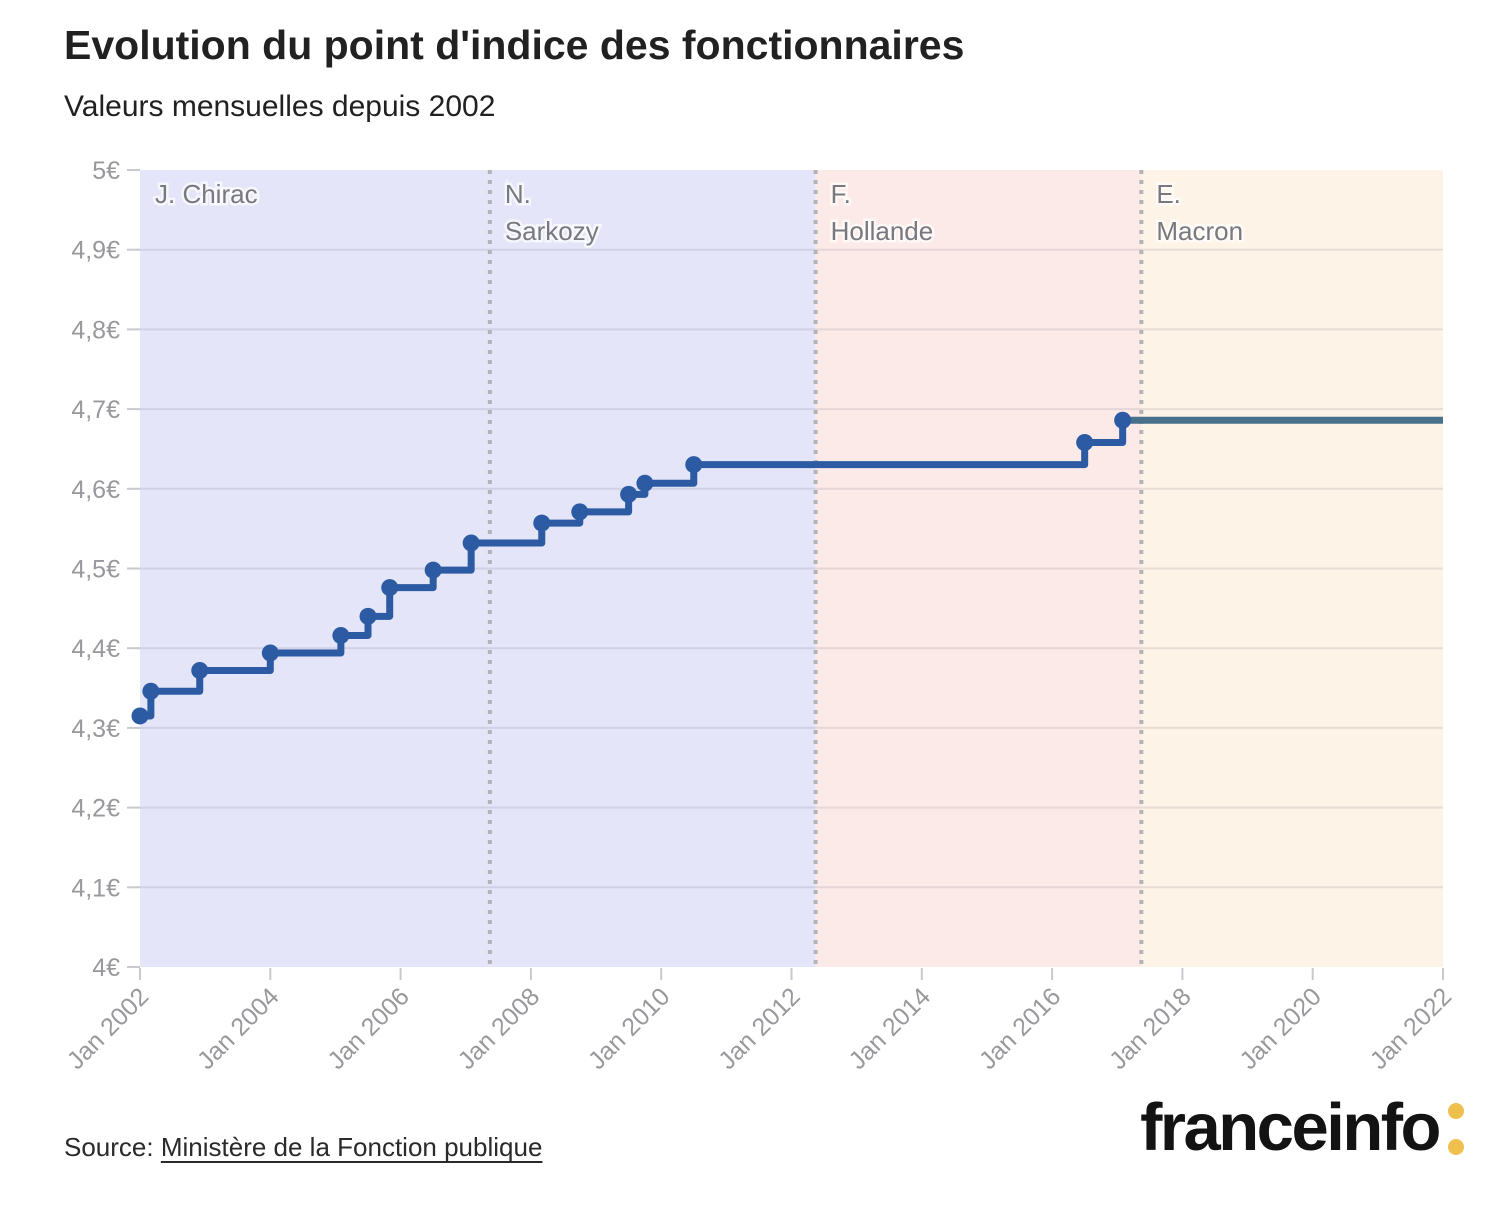 This screenshot has height=1218, width=1504. Describe the element at coordinates (1199, 231) in the screenshot. I see `president-label: Macron` at that location.